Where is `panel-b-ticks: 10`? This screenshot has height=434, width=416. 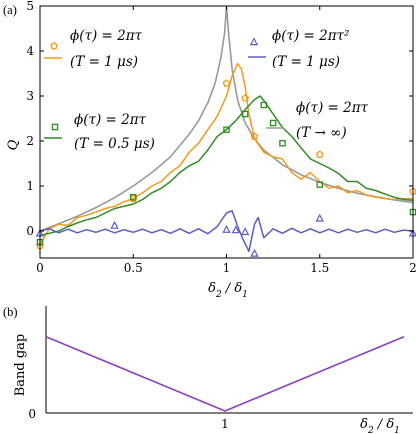
panel-b-ticks: 10 is located at coordinates (128, 419).